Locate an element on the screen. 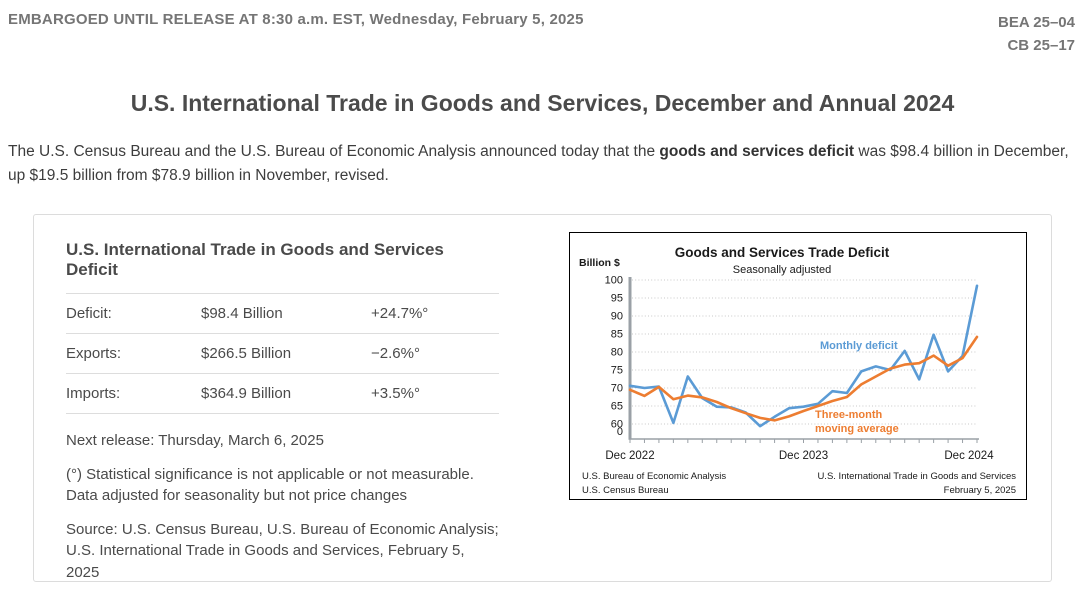 The height and width of the screenshot is (592, 1085). row-label: Deficit: is located at coordinates (133, 313).